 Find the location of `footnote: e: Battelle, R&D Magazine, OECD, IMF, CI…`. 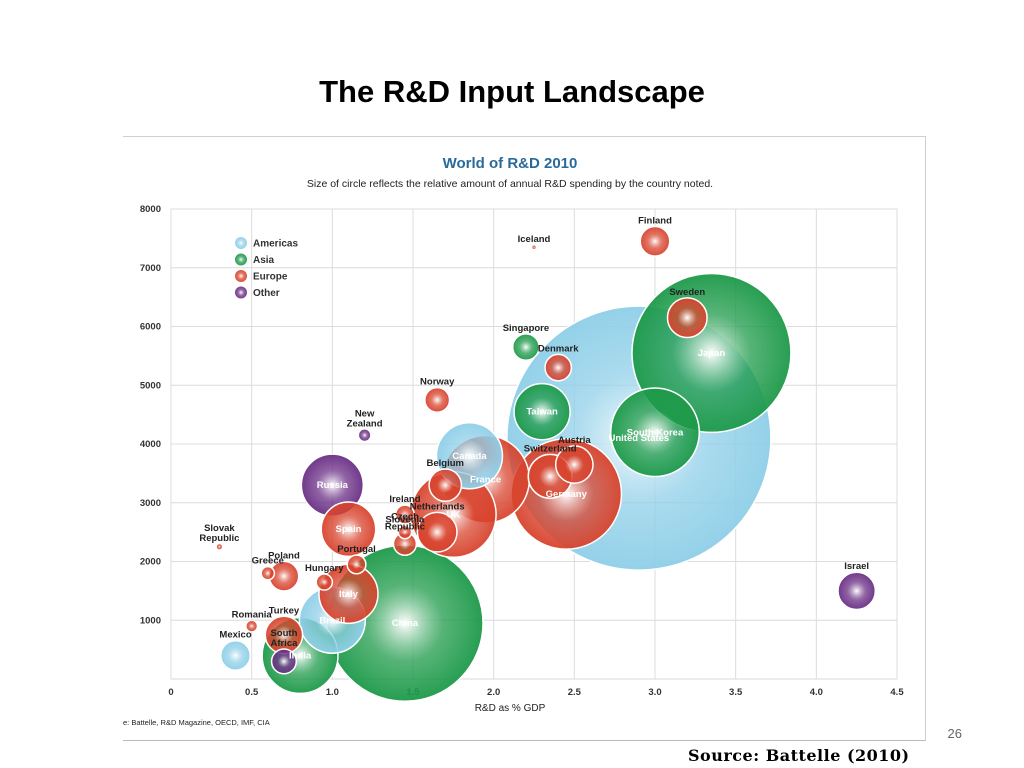

footnote: e: Battelle, R&D Magazine, OECD, IMF, CI… is located at coordinates (196, 722).